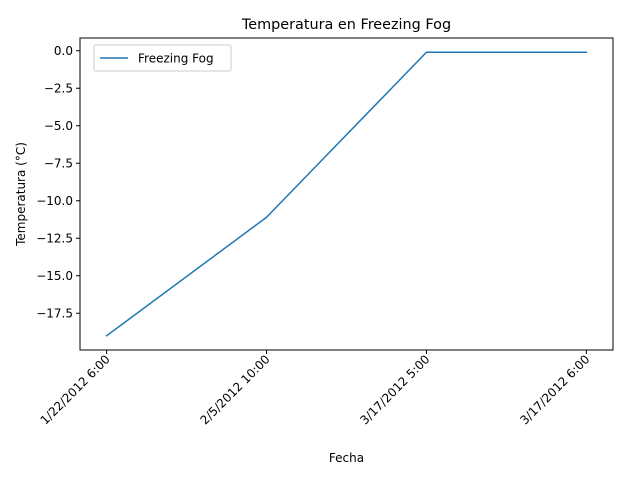  Describe the element at coordinates (54, 313) in the screenshot. I see `y-tick-label: −17.5` at that location.